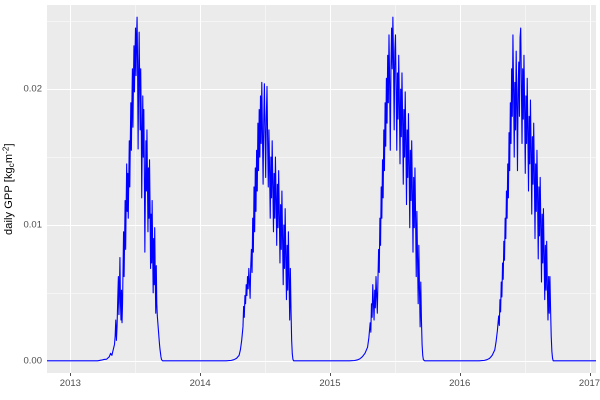 This screenshot has width=600, height=400. I want to click on y-axis-title-tail: ], so click(9, 145).